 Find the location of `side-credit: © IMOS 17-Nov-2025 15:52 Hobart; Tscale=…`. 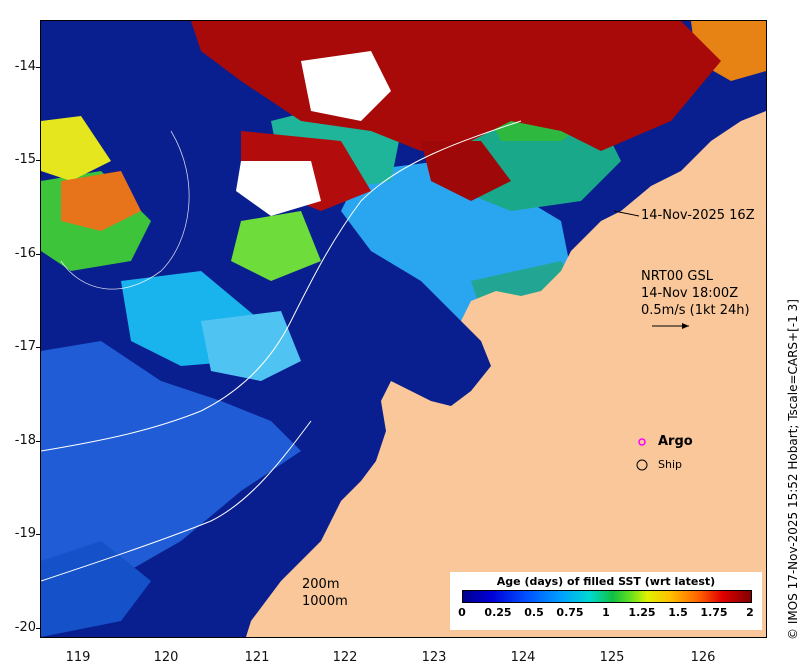

side-credit: © IMOS 17-Nov-2025 15:52 Hobart; Tscale=… is located at coordinates (793, 469).